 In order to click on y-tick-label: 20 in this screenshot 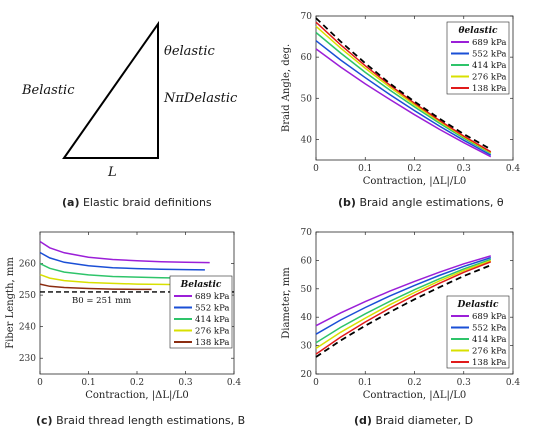, I will do `click(307, 375)`.